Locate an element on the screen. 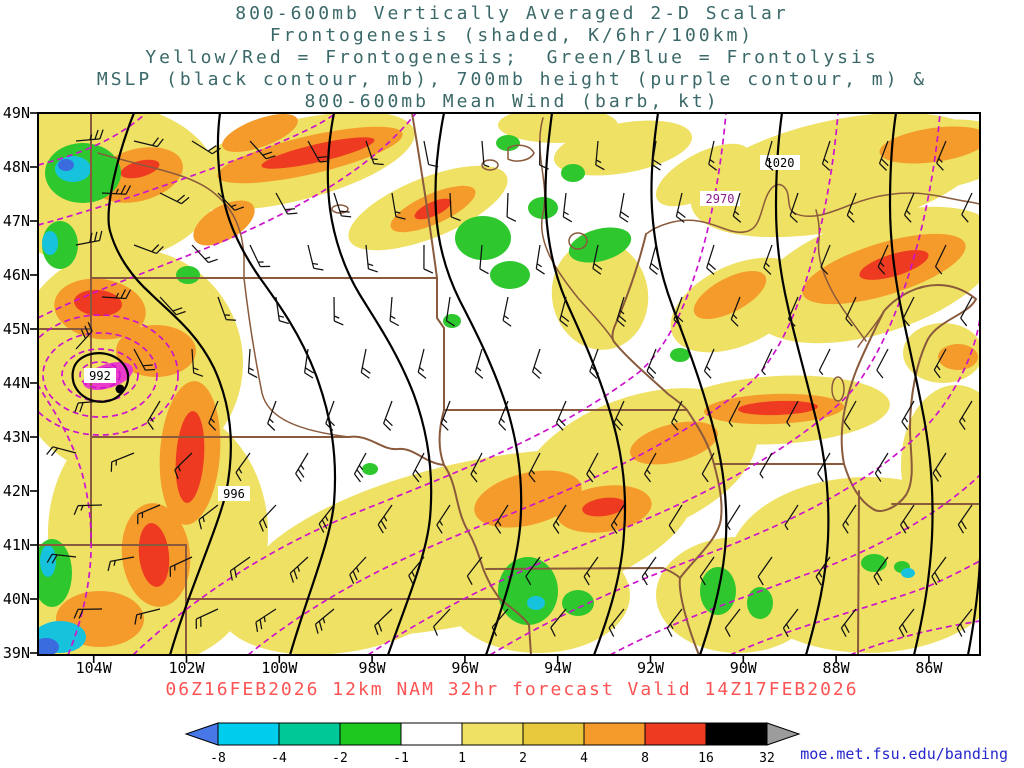 This screenshot has width=1024, height=768. svg-text: 2970 is located at coordinates (720, 199).